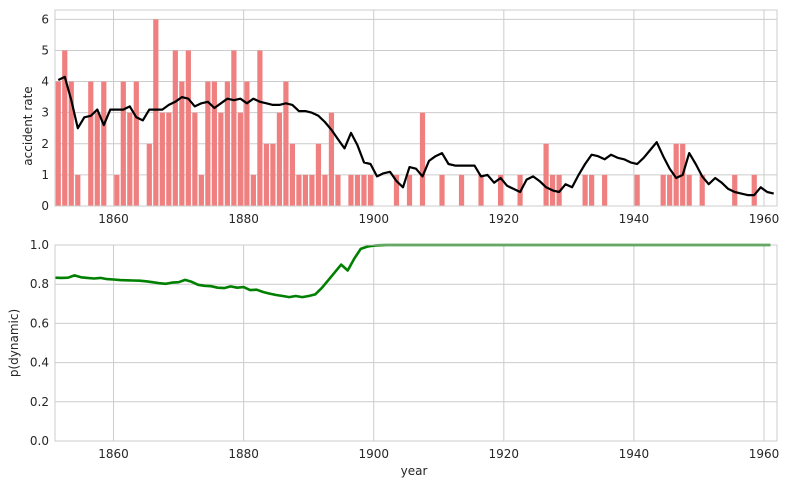 This screenshot has width=788, height=490. Describe the element at coordinates (438, 219) in the screenshot. I see `top-x-tick-labels: 1860 1880 1900 1920 1940 1960` at that location.